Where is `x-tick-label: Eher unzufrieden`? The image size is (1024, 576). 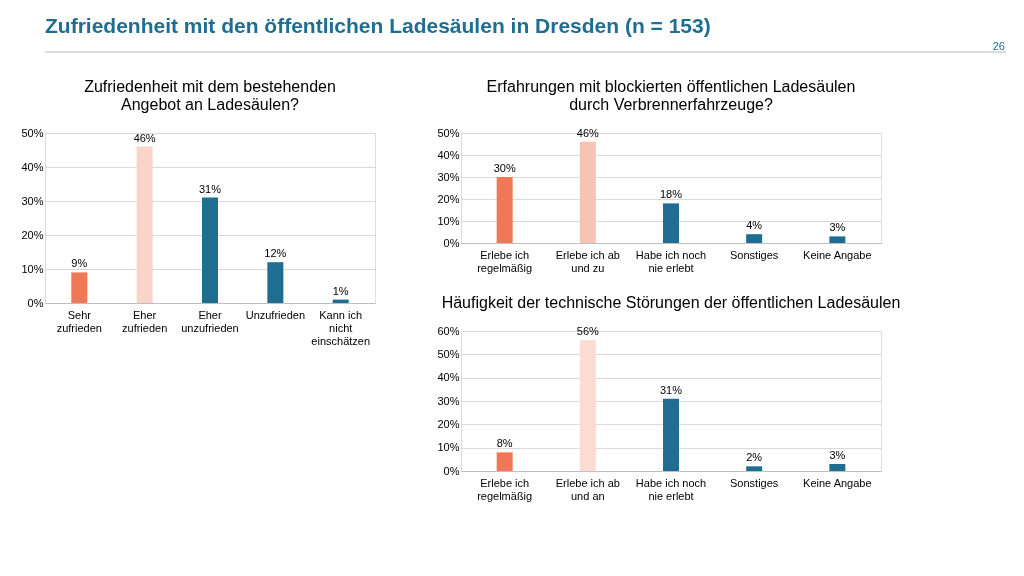
x-tick-label: Eher unzufrieden is located at coordinates (210, 321).